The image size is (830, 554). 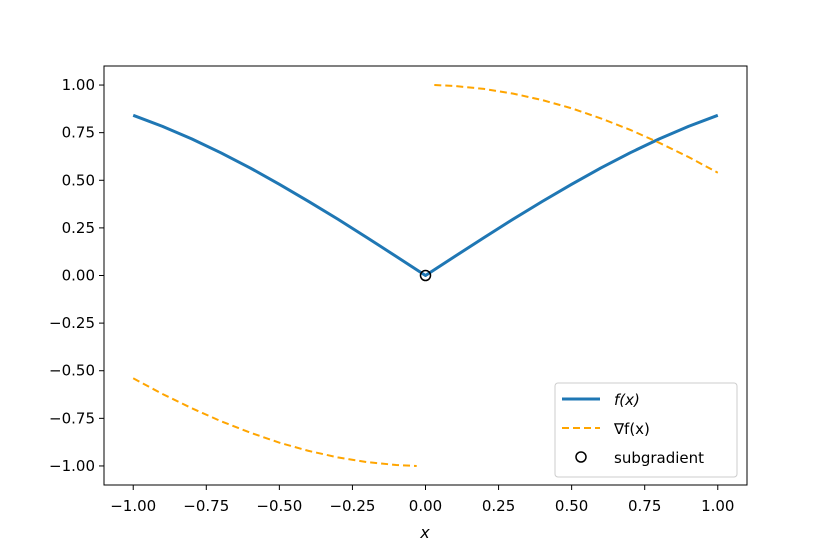 I want to click on y-tick-label: 0.25, so click(x=78, y=228).